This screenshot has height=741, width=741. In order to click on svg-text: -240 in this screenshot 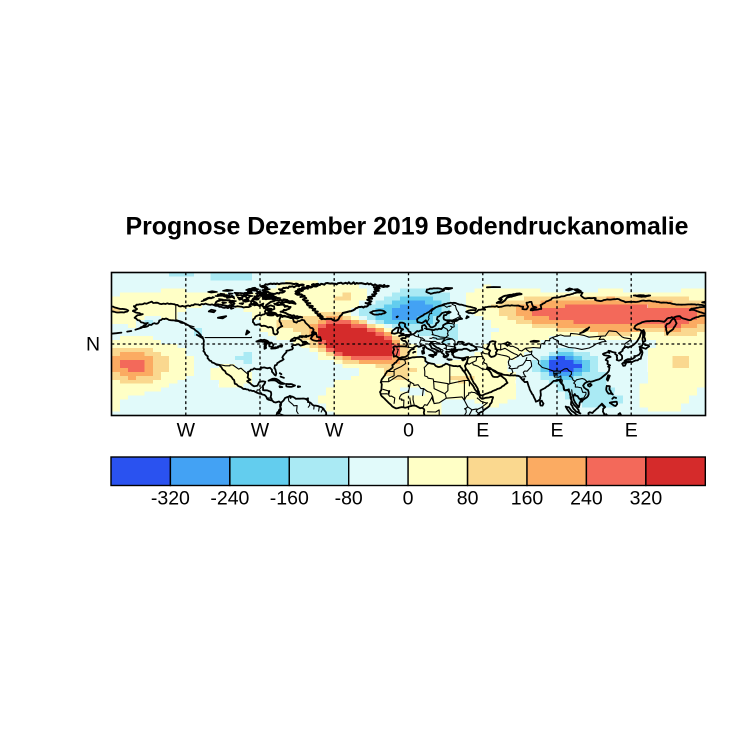, I will do `click(229, 499)`.